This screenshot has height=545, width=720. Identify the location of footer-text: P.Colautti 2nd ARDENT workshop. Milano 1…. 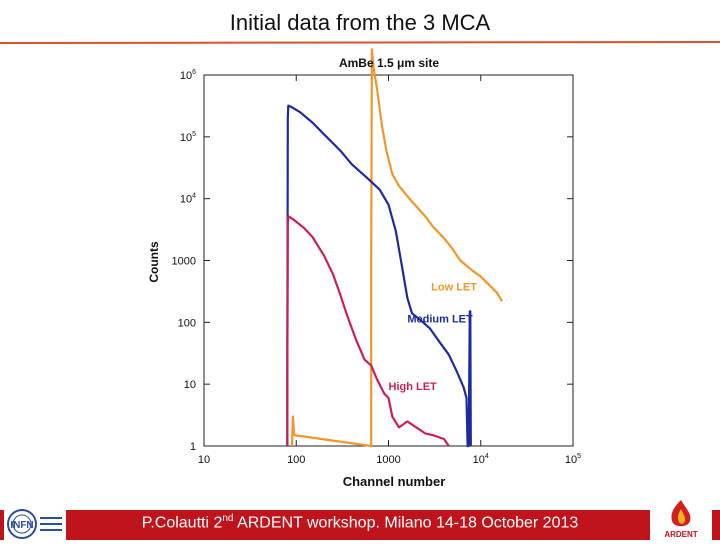
(360, 522).